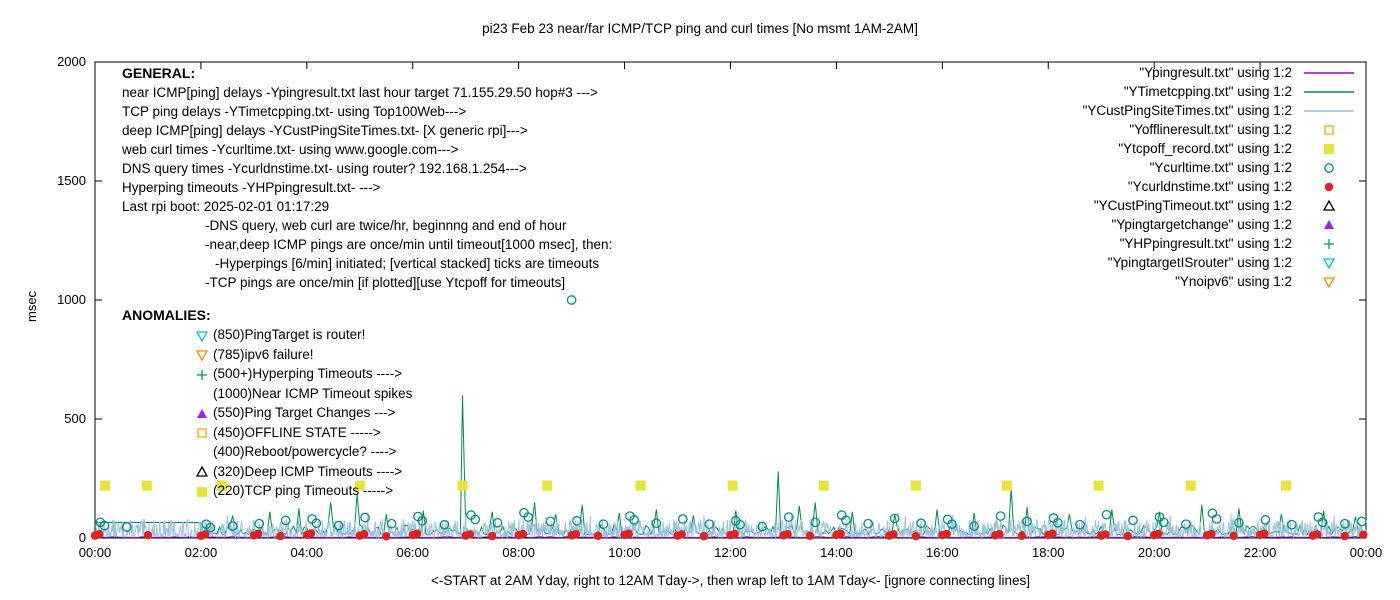 The image size is (1400, 600). Describe the element at coordinates (1048, 552) in the screenshot. I see `x-tick-label: 18:00` at that location.